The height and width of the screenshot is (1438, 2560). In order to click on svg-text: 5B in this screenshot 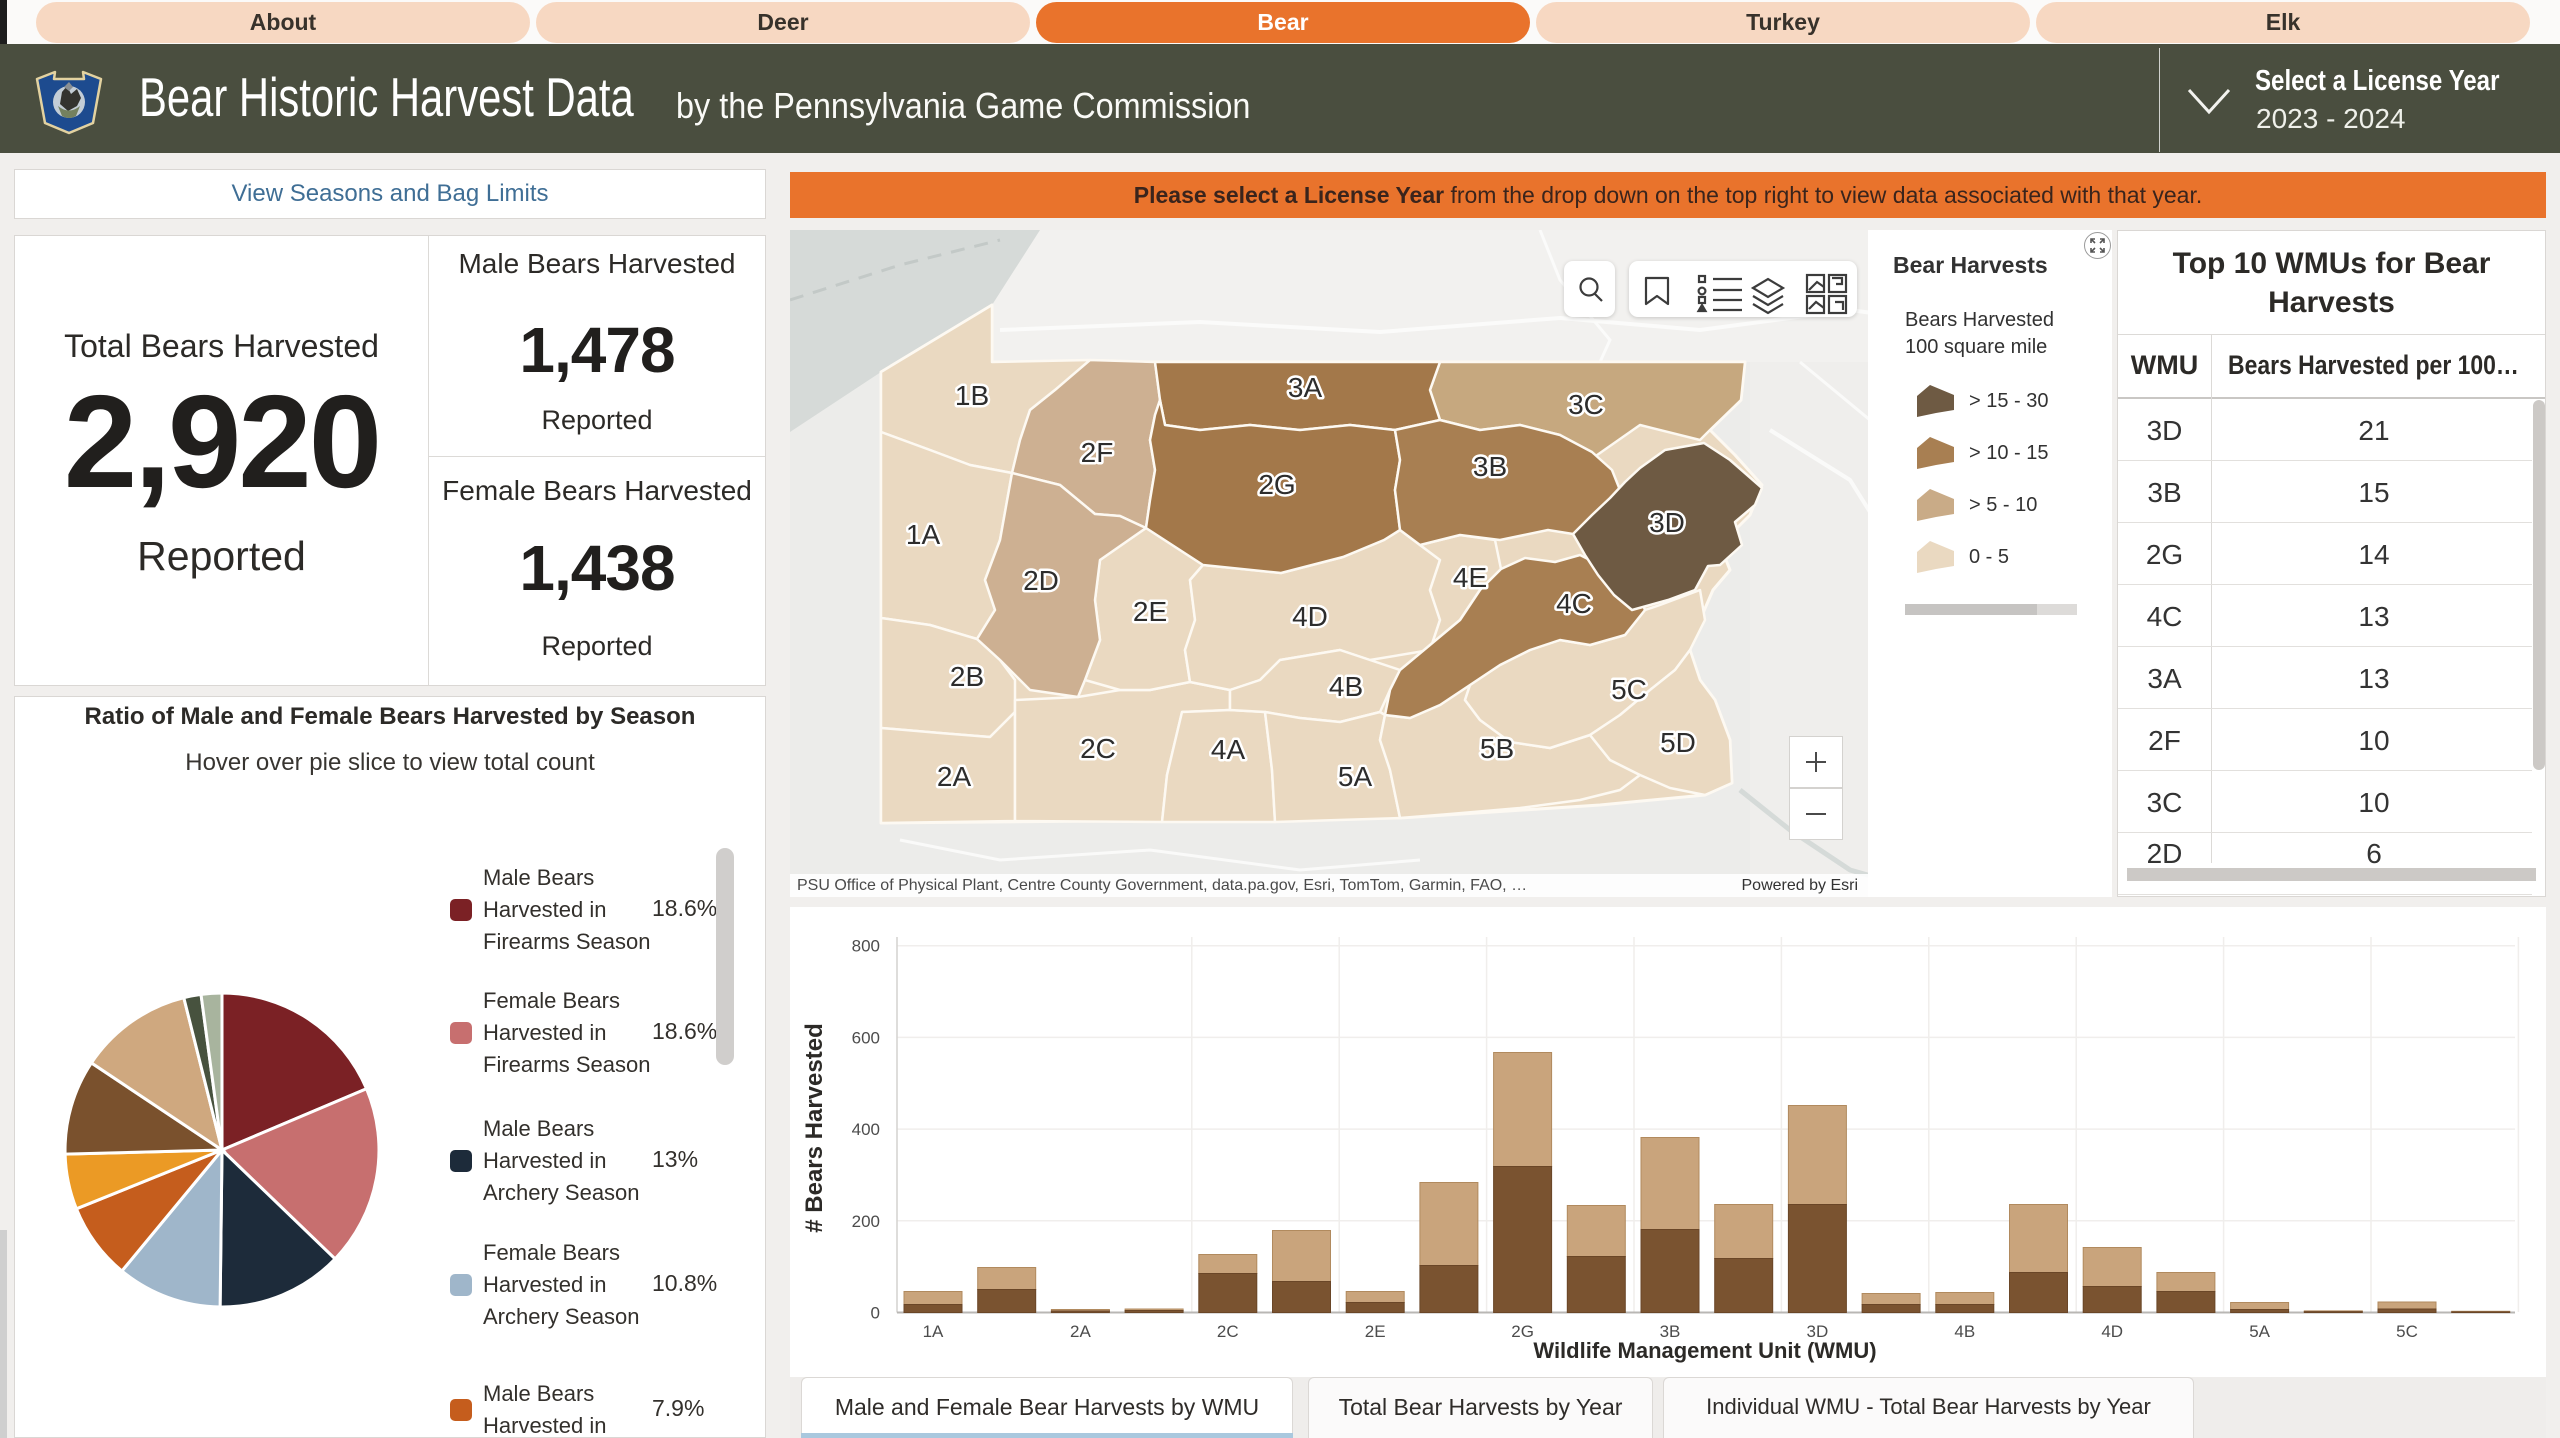, I will do `click(1497, 748)`.